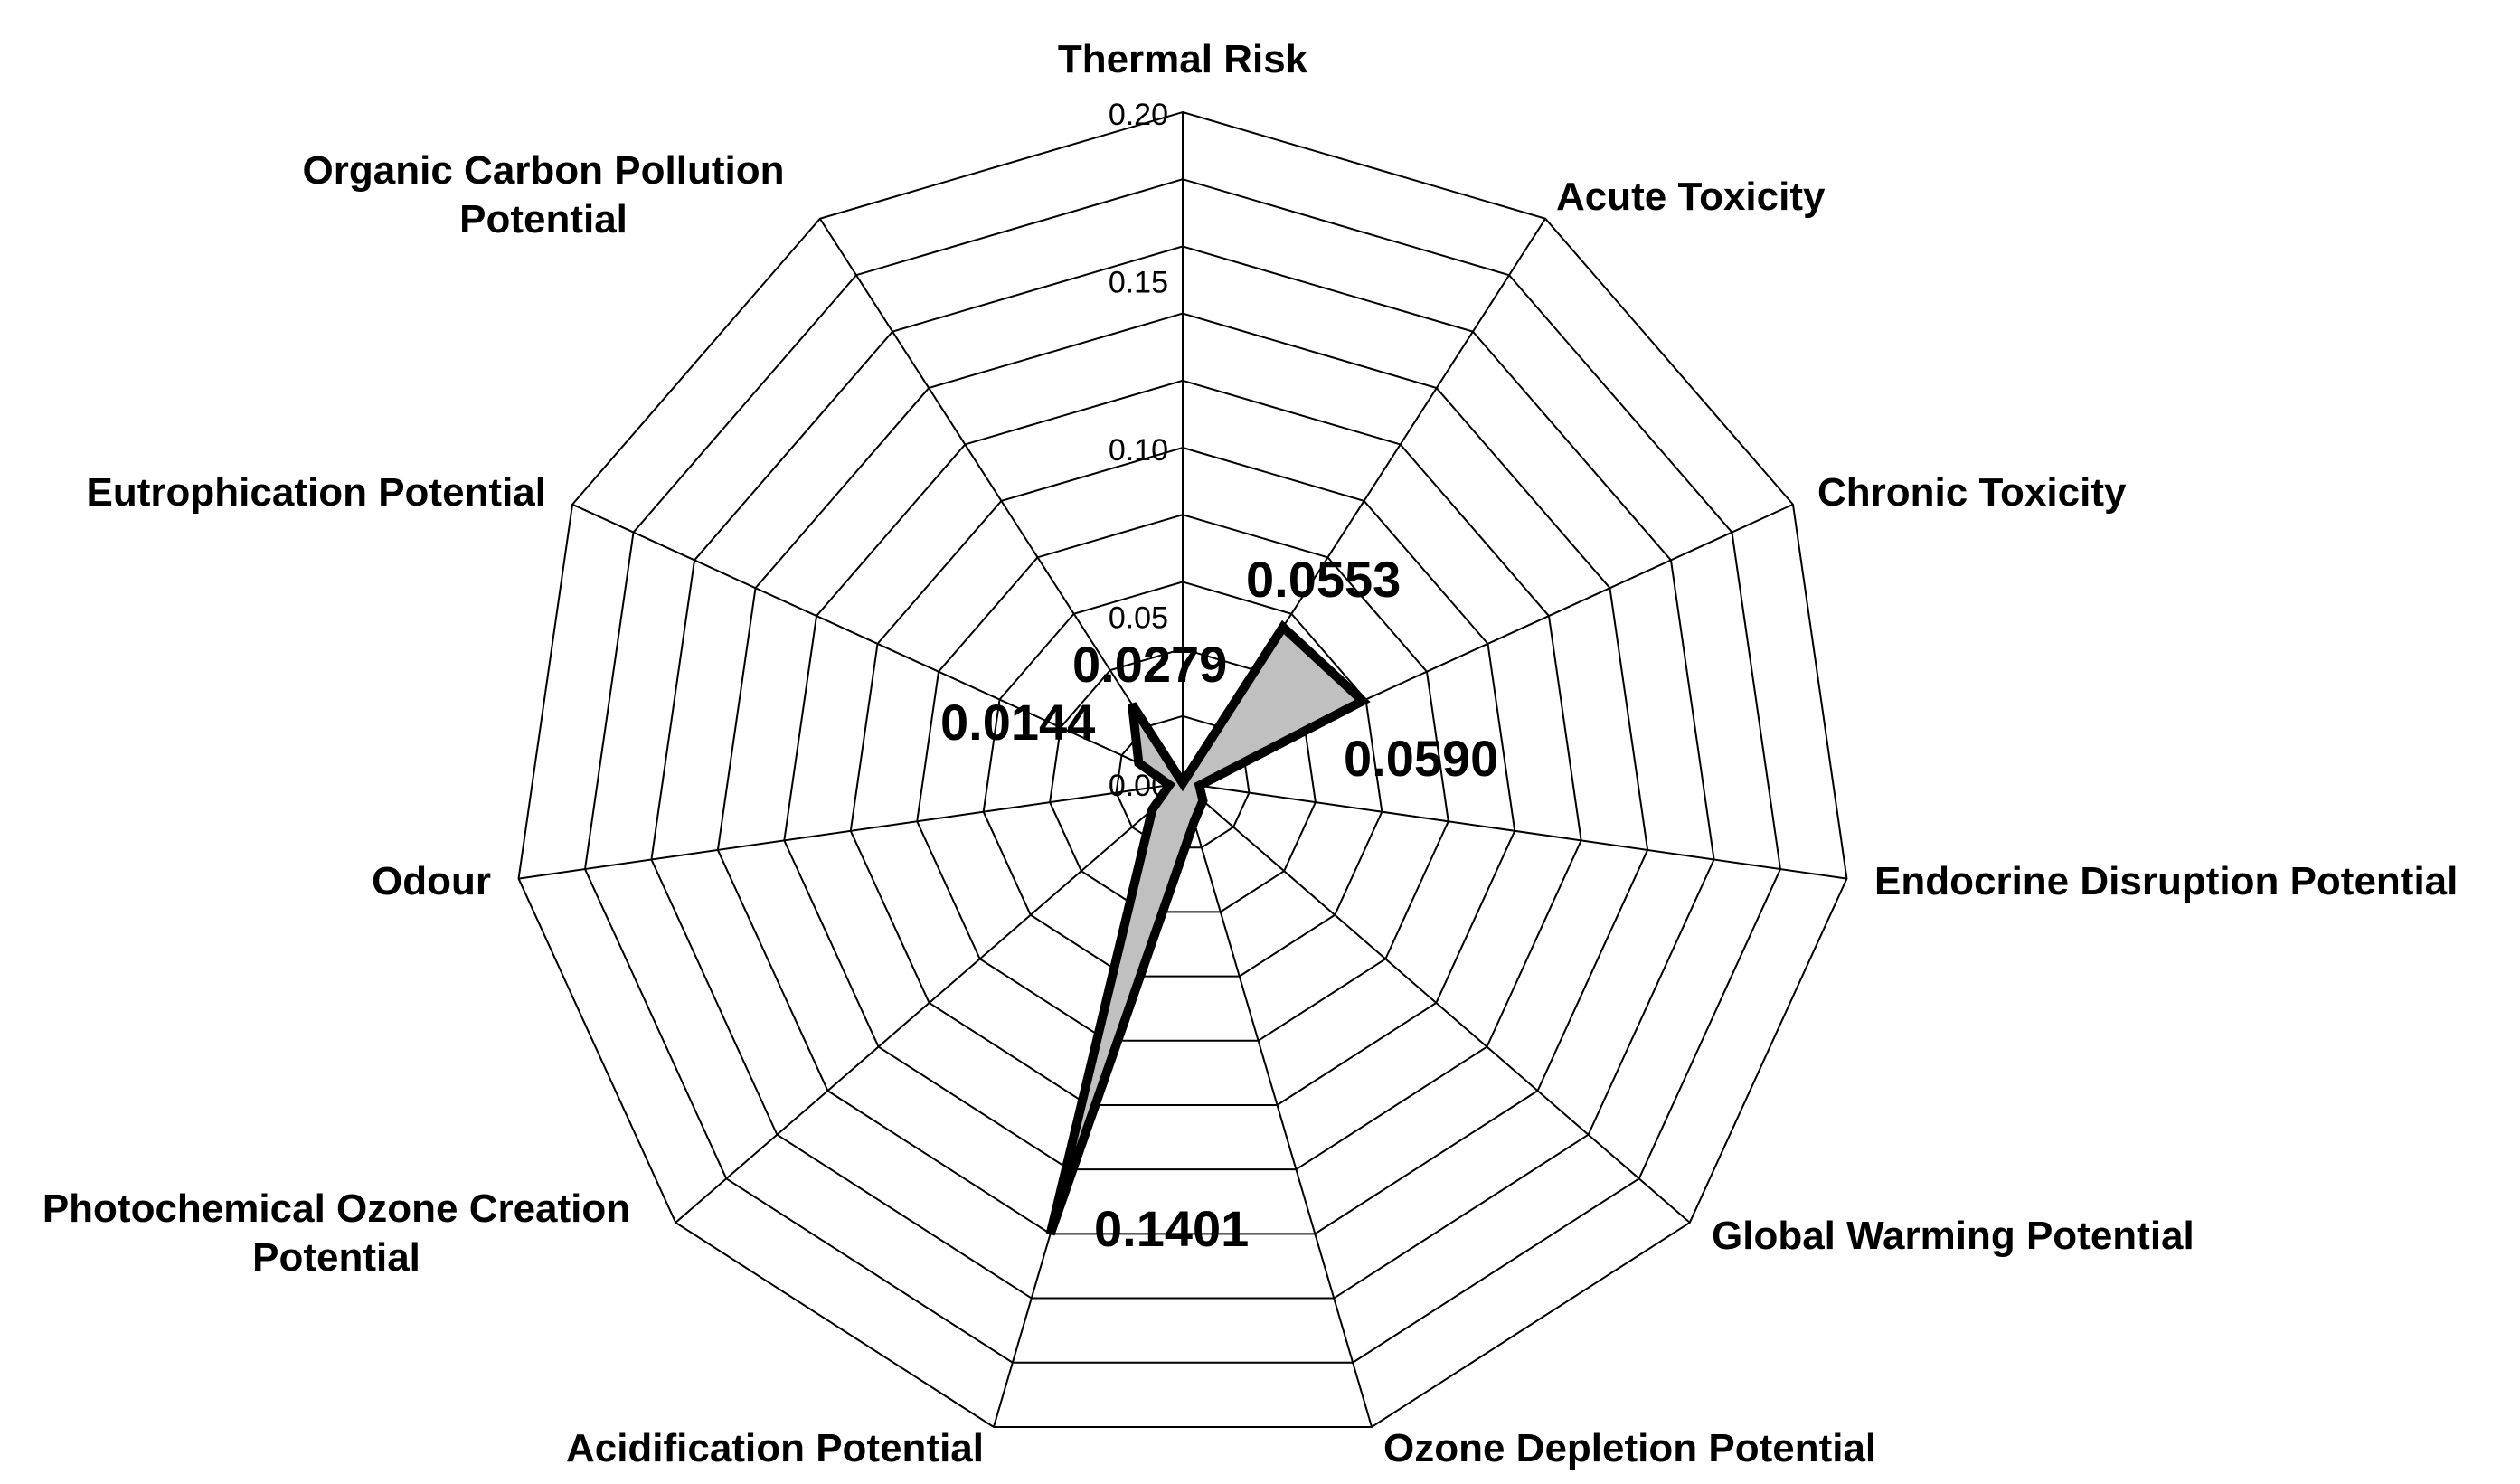  I want to click on category-label-acidification-potential: Acidification Potential, so click(775, 1448).